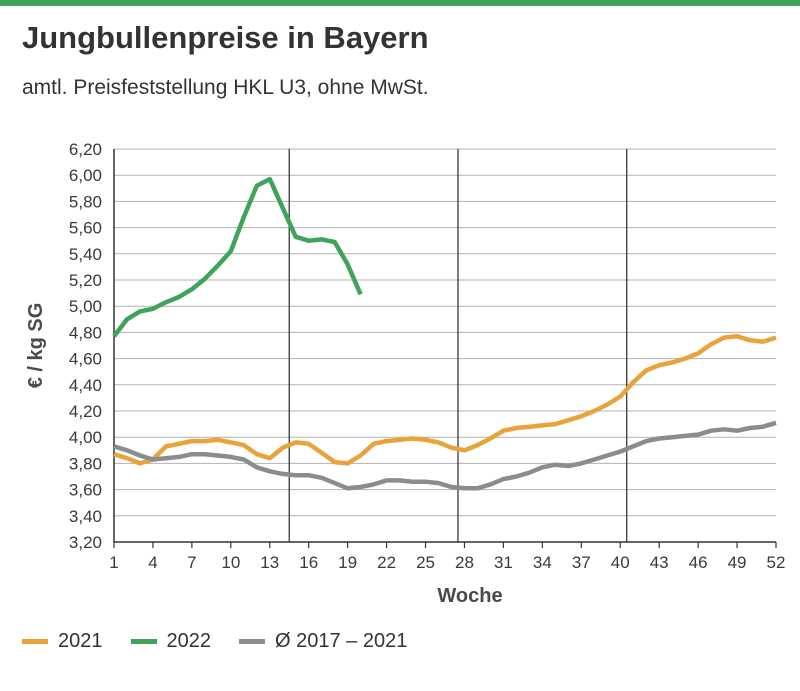 The width and height of the screenshot is (800, 691). I want to click on y-tick-label: 4,80, so click(85, 332).